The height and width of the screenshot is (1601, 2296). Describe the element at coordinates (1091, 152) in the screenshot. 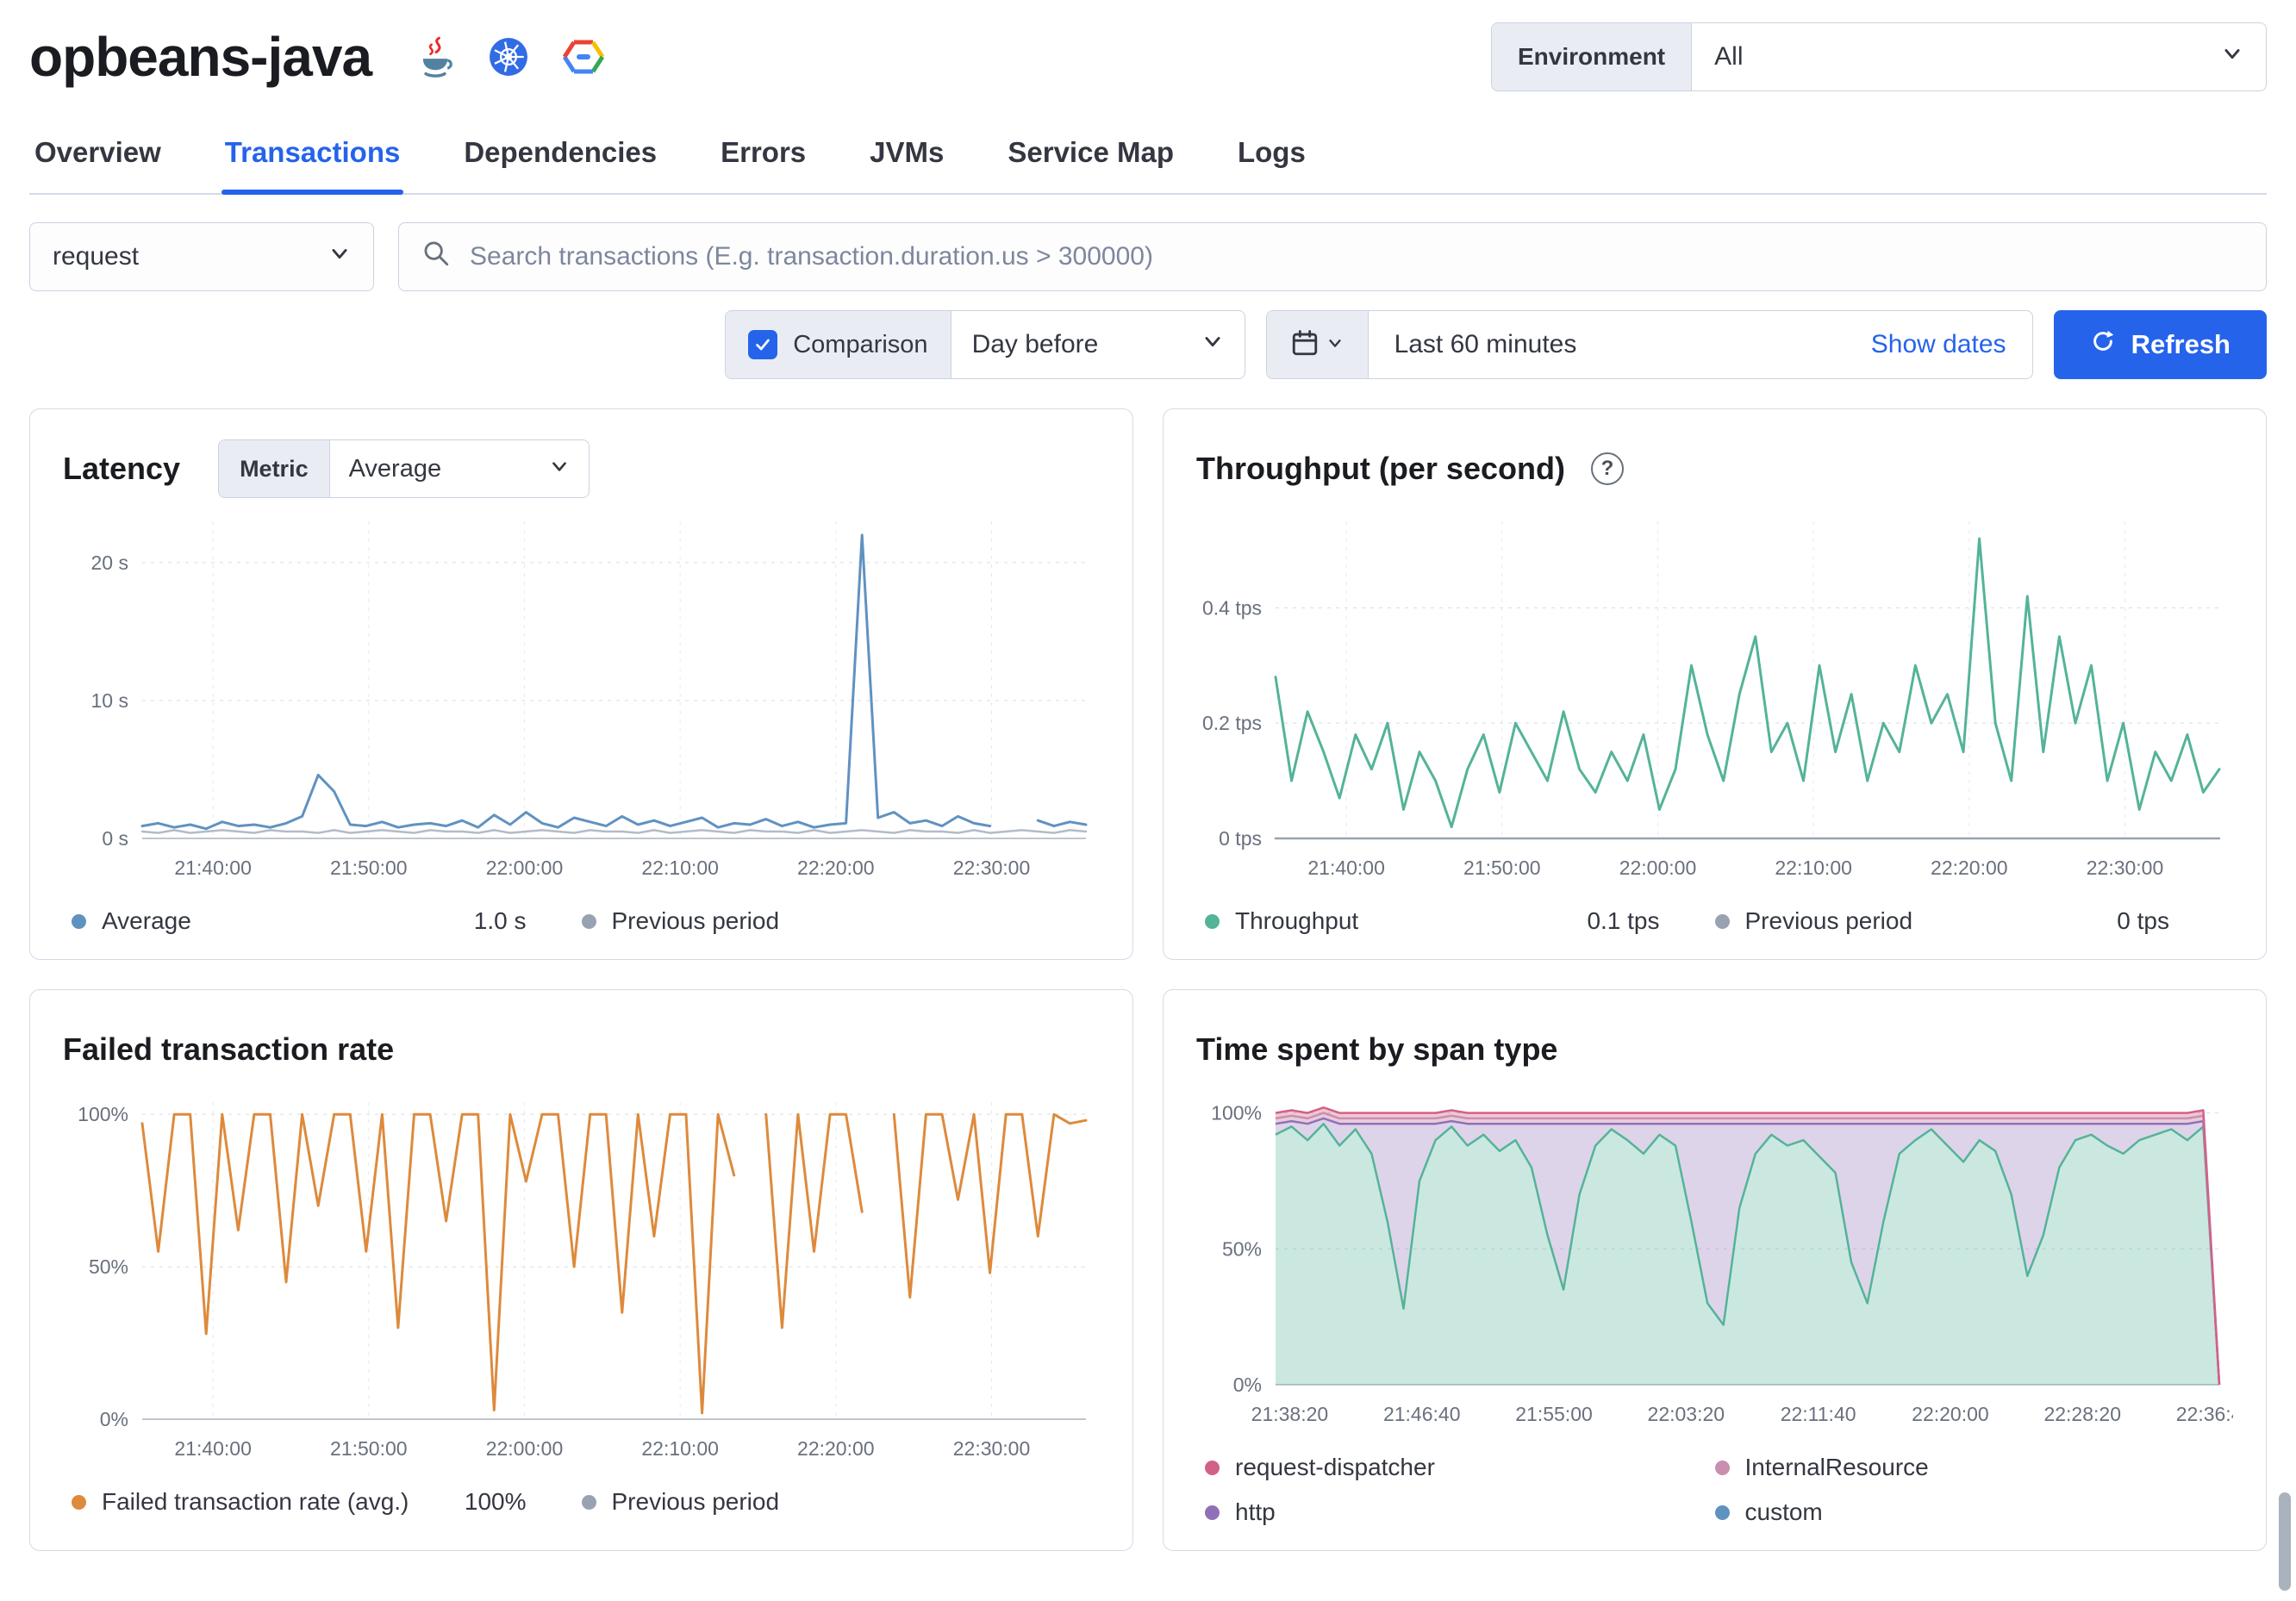

I see `tab-service-map: Service Map` at that location.